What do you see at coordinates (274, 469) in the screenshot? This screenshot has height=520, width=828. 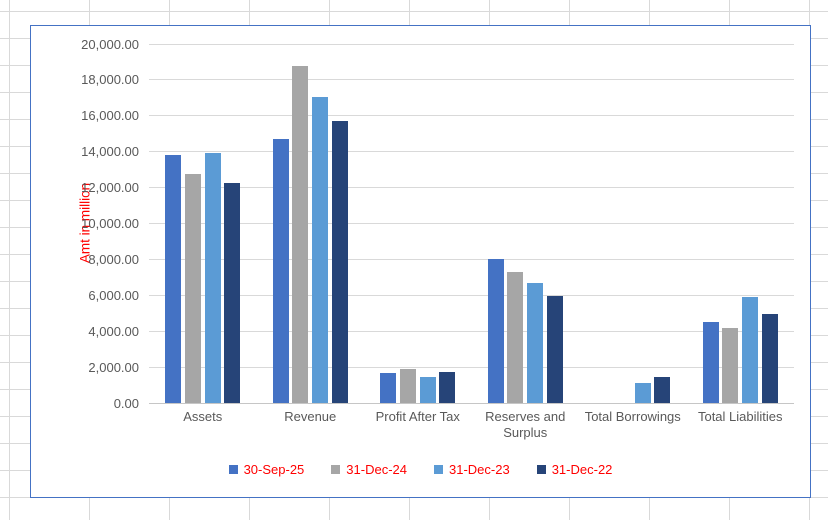 I see `legend-label: 30-Sep-25` at bounding box center [274, 469].